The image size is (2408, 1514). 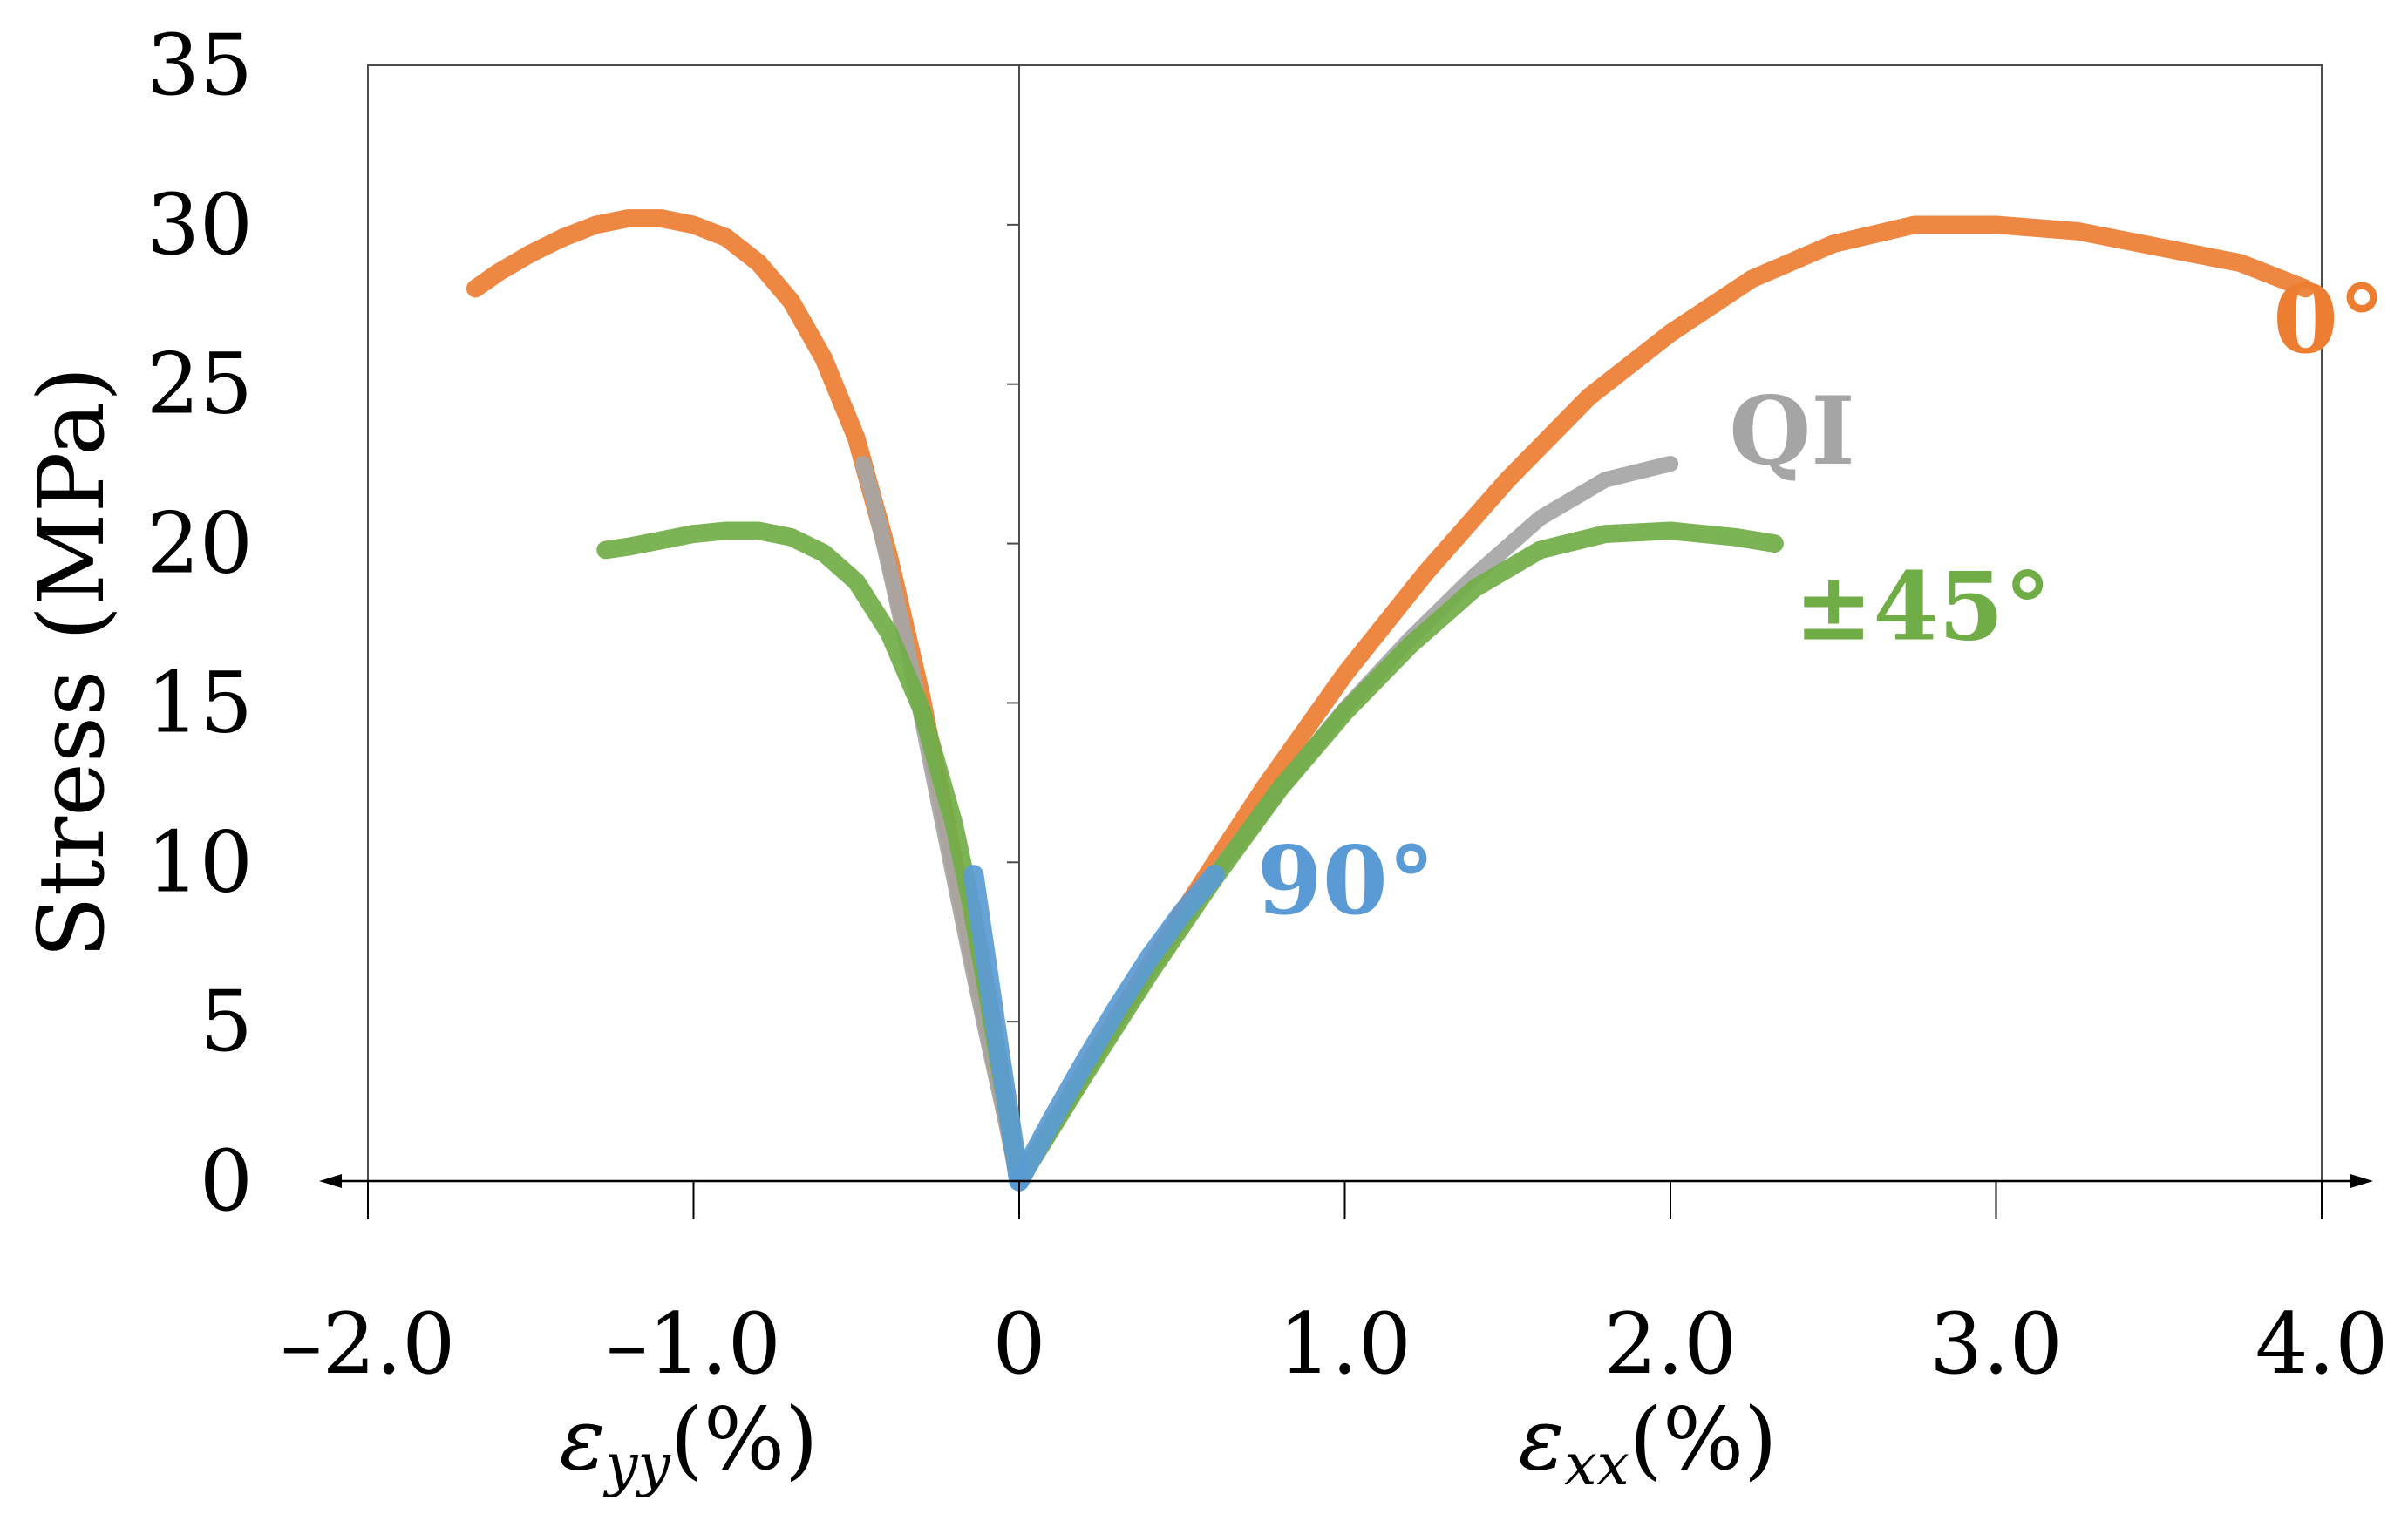 I want to click on x-axis-title-left: εyy(%), so click(x=690, y=1444).